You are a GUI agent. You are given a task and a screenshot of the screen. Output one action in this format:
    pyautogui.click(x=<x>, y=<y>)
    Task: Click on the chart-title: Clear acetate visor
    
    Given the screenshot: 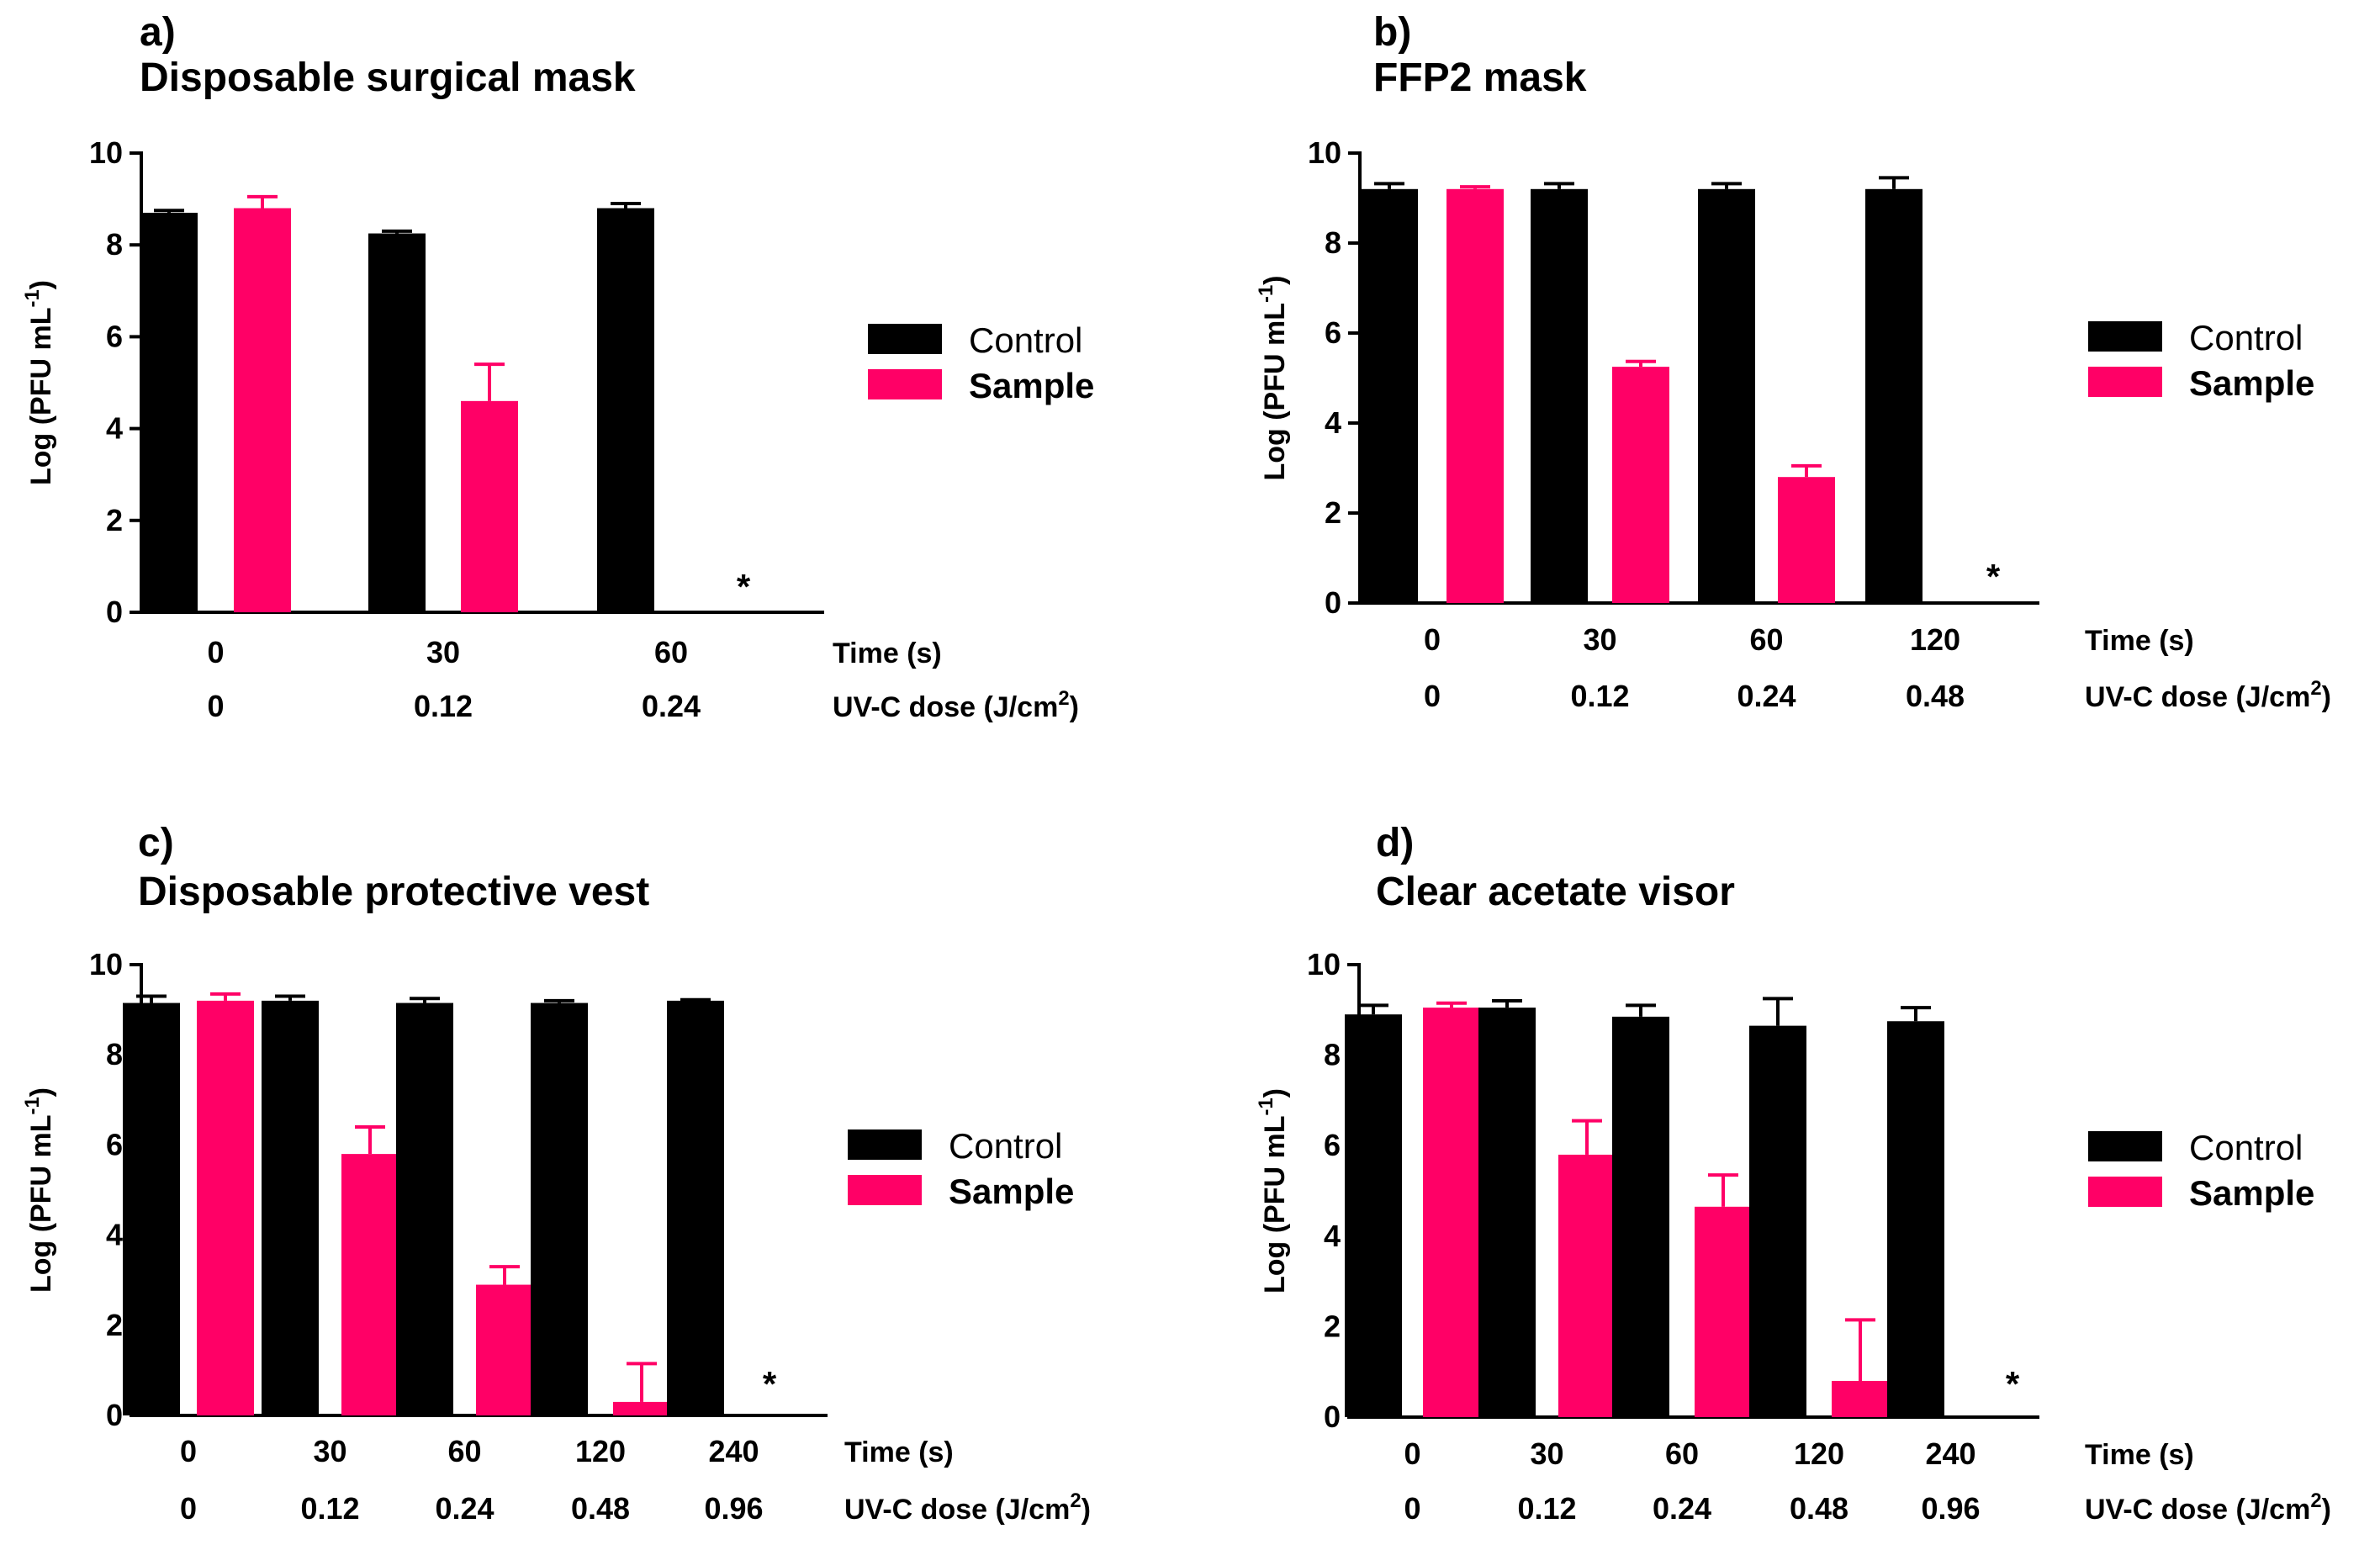 What is the action you would take?
    pyautogui.click(x=1555, y=892)
    